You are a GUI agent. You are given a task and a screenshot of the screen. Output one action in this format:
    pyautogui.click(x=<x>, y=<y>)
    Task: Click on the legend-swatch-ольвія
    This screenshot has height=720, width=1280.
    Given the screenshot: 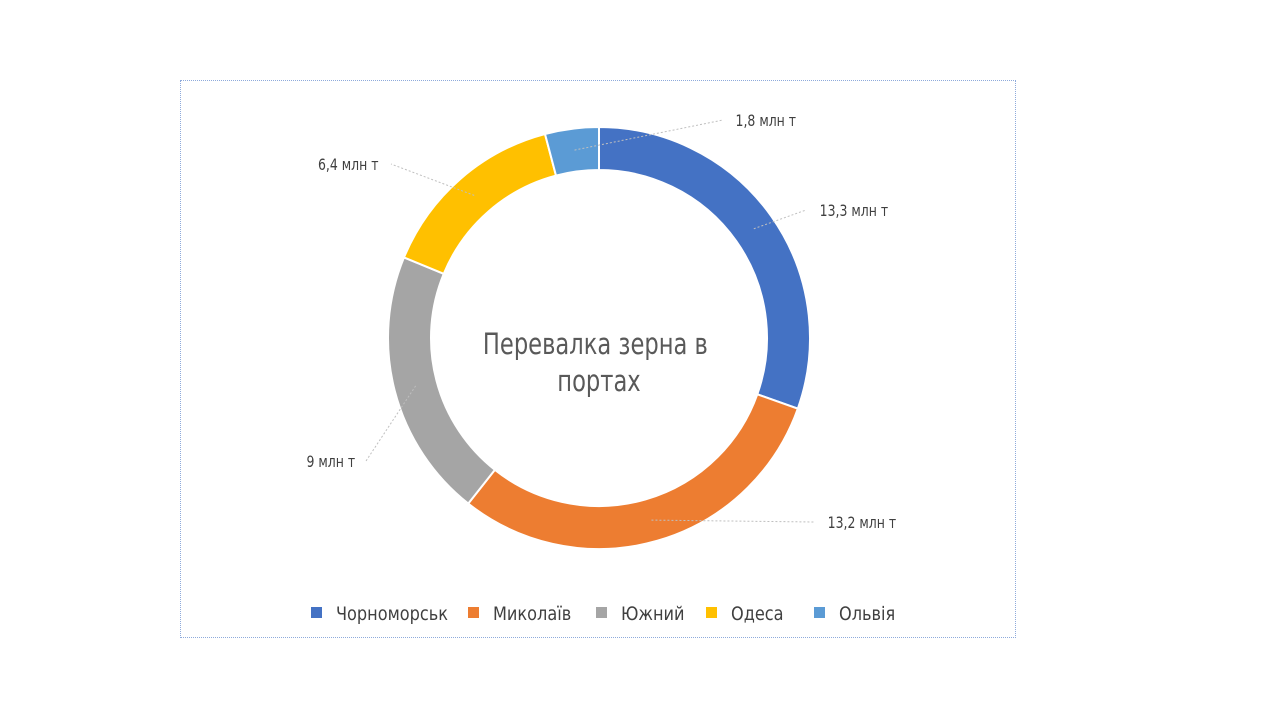 What is the action you would take?
    pyautogui.click(x=819, y=612)
    